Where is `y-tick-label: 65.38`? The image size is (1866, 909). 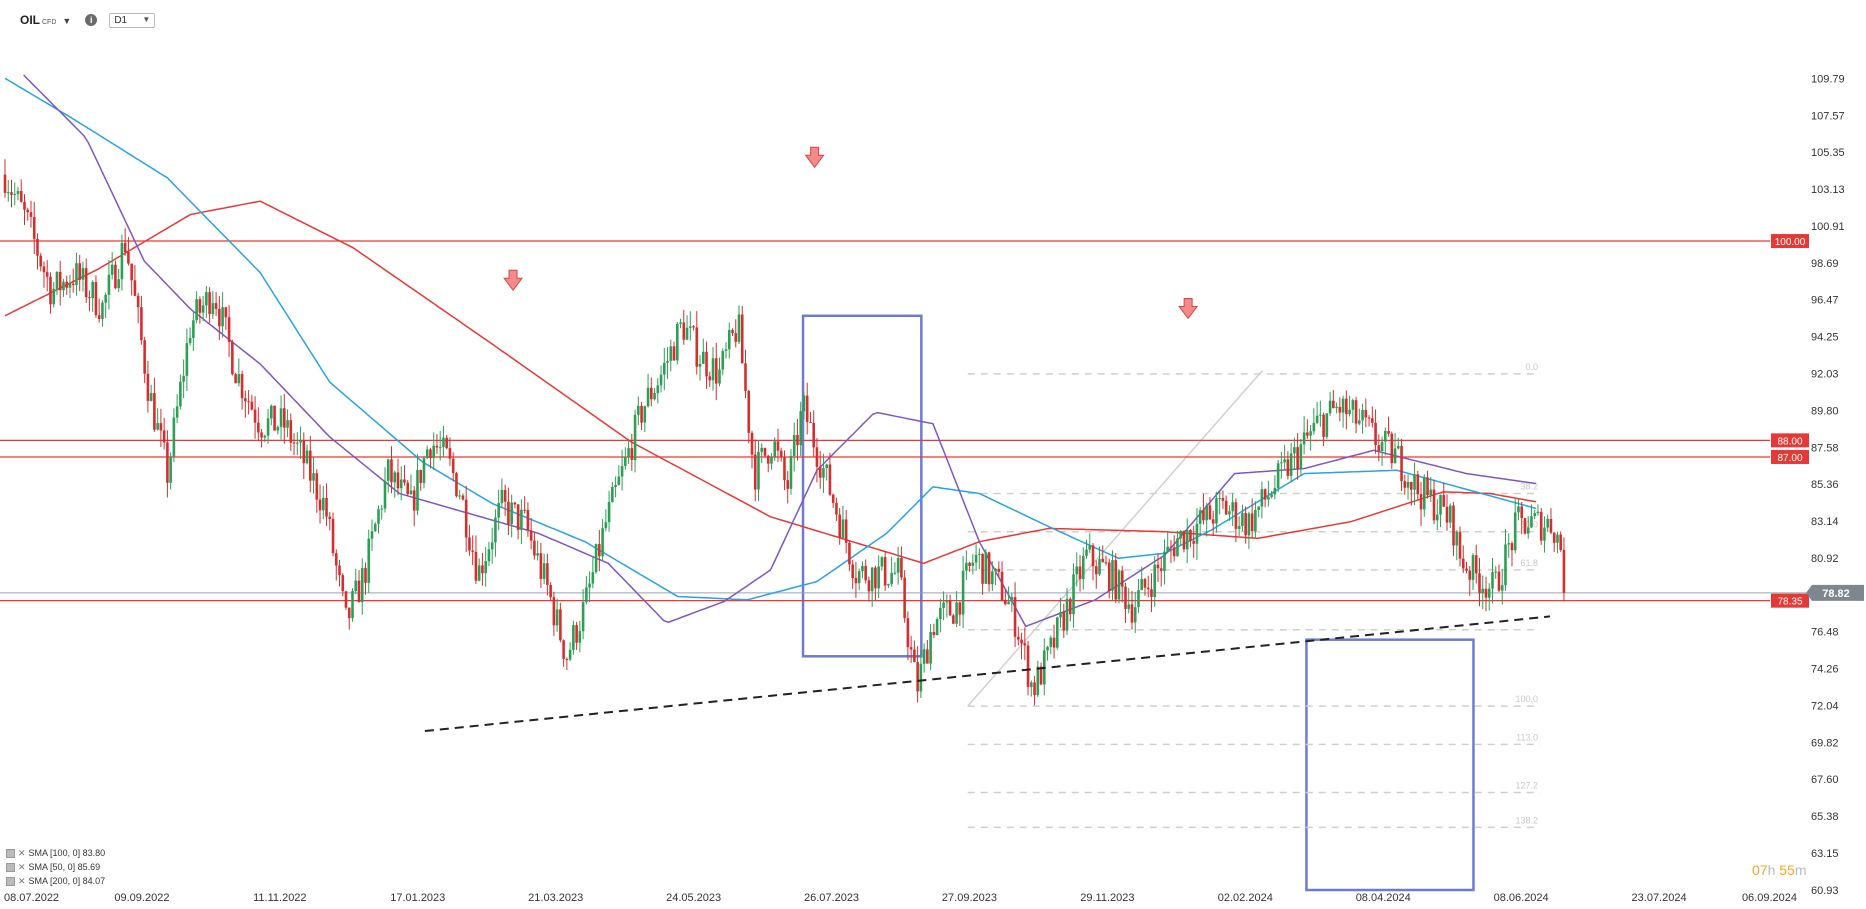
y-tick-label: 65.38 is located at coordinates (1825, 817).